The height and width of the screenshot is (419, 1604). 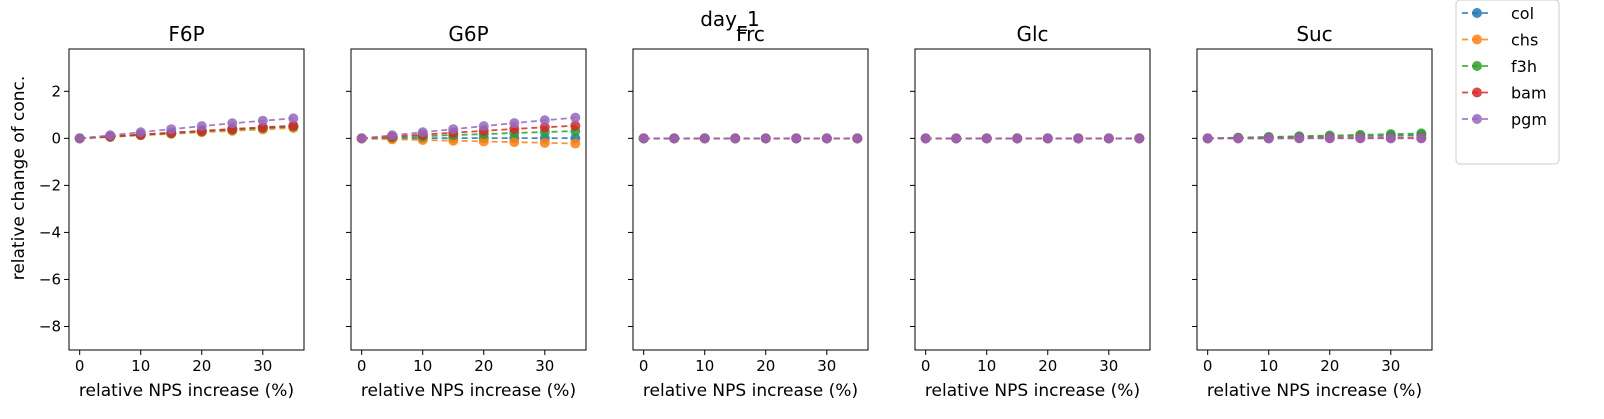 I want to click on subplot-title: F6P, so click(x=186, y=34).